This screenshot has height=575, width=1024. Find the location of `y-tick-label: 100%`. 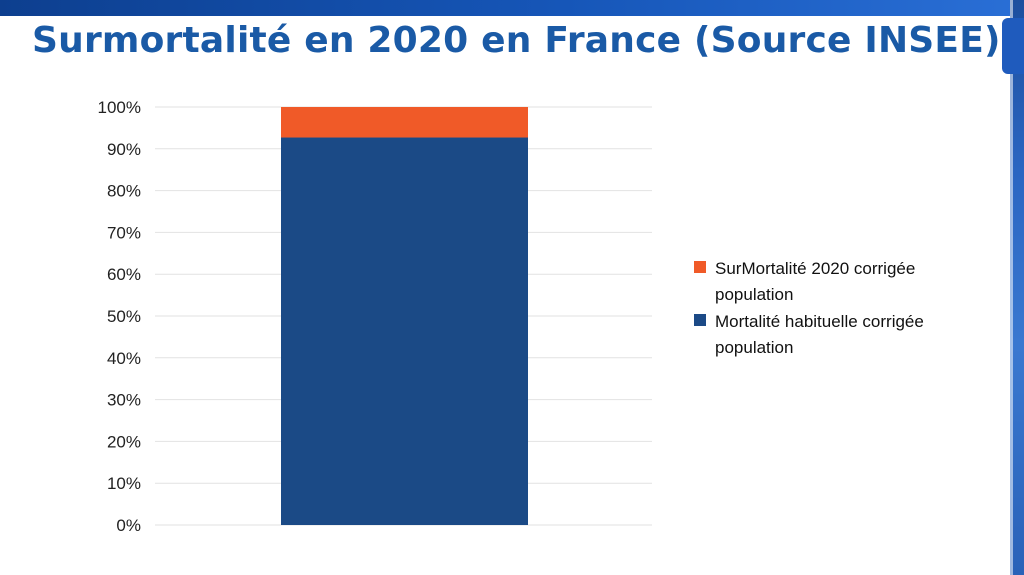

y-tick-label: 100% is located at coordinates (119, 107).